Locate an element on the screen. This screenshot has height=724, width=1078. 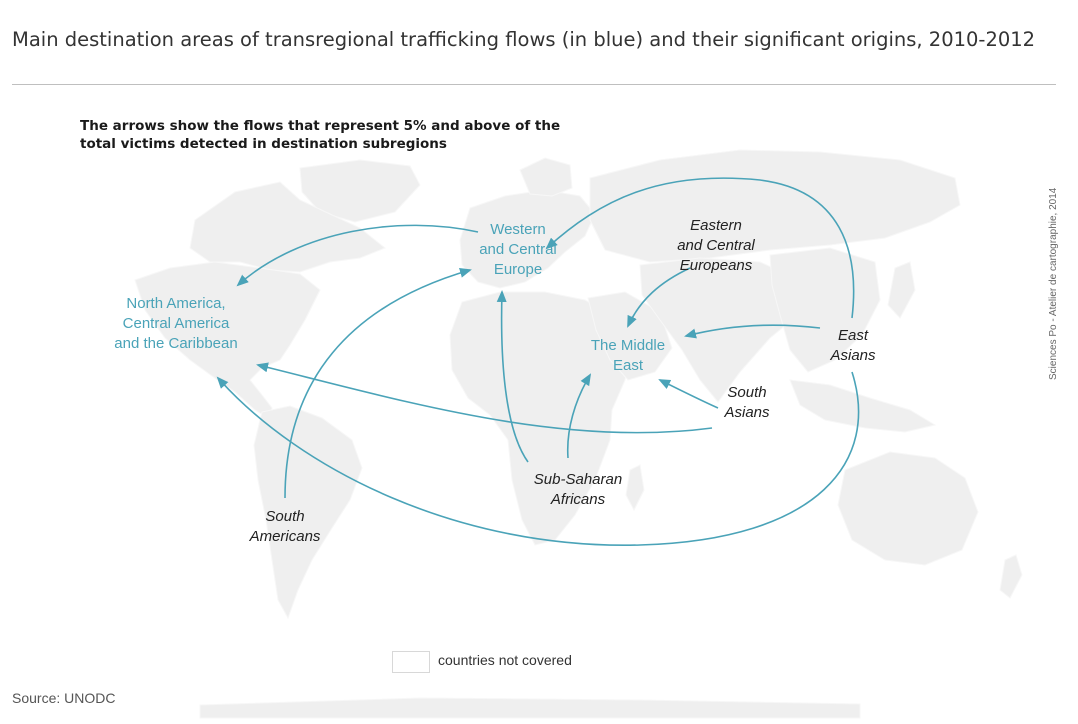
south-asia is located at coordinates (720, 330).